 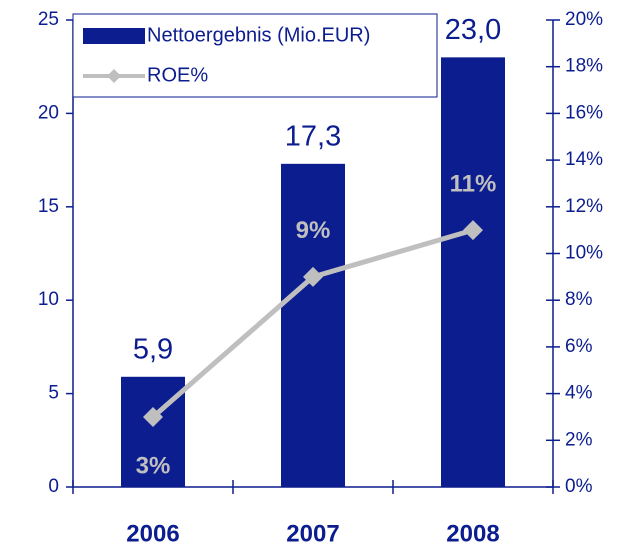 I want to click on y2-tick-label: 18%, so click(x=584, y=66).